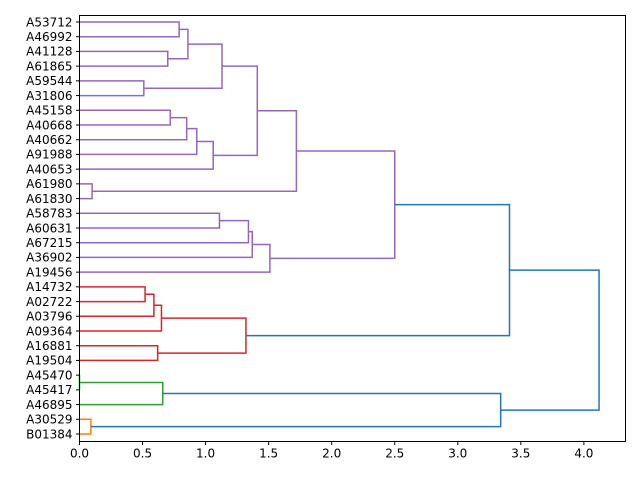  What do you see at coordinates (49, 258) in the screenshot?
I see `leaf-label: A36902` at bounding box center [49, 258].